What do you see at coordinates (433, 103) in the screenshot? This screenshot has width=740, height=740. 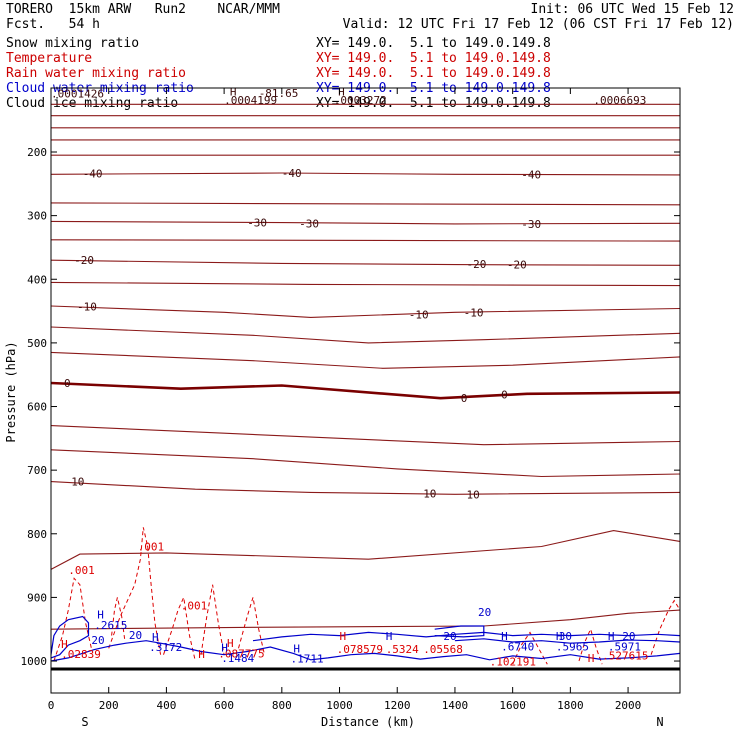 I see `legend-cloud-ice-xy: XY= 149.0. 5.1 to 149.0.149.8` at bounding box center [433, 103].